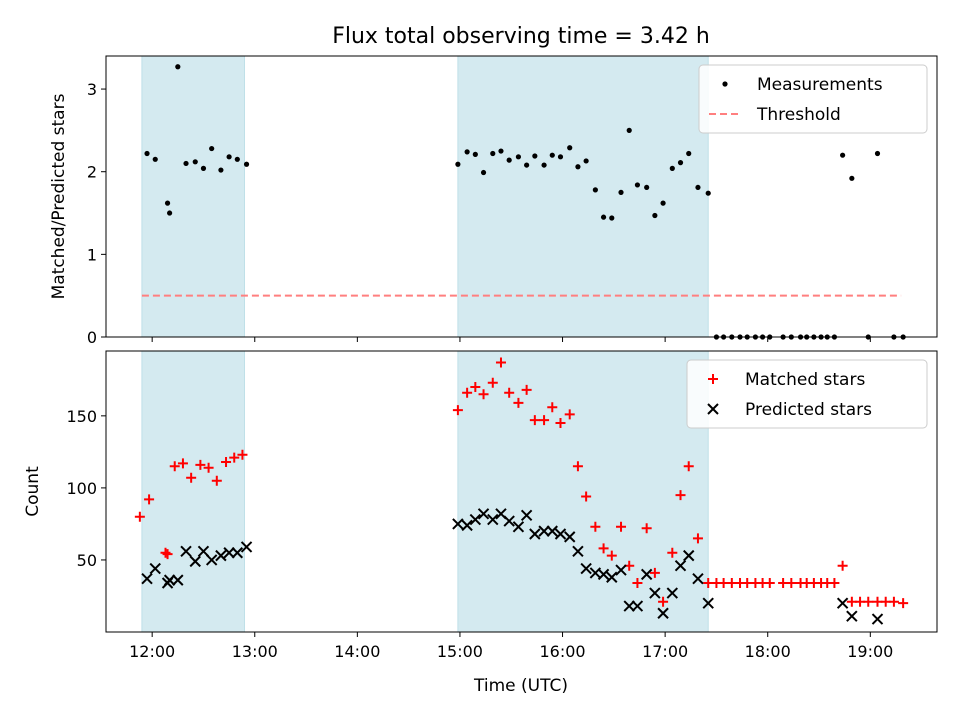 Image resolution: width=960 pixels, height=720 pixels. What do you see at coordinates (768, 651) in the screenshot?
I see `x-tick-label: 18:00` at bounding box center [768, 651].